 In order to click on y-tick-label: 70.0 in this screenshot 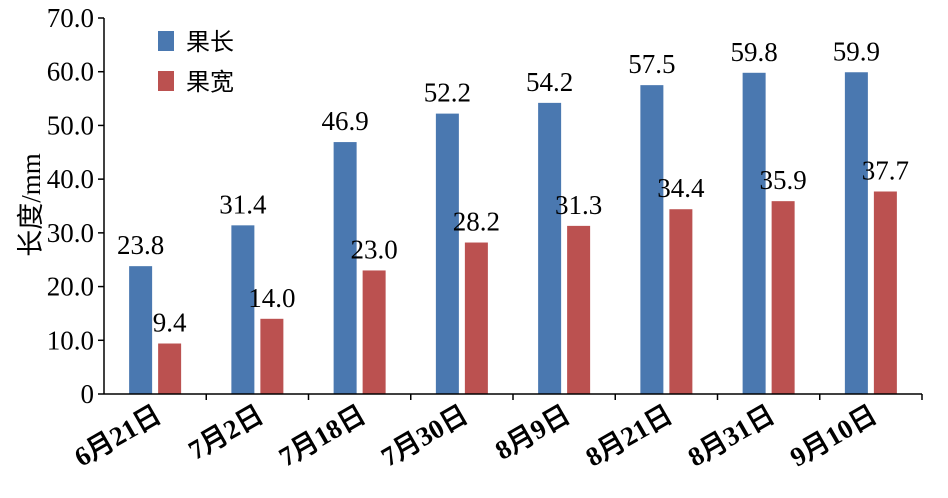, I will do `click(70, 18)`.